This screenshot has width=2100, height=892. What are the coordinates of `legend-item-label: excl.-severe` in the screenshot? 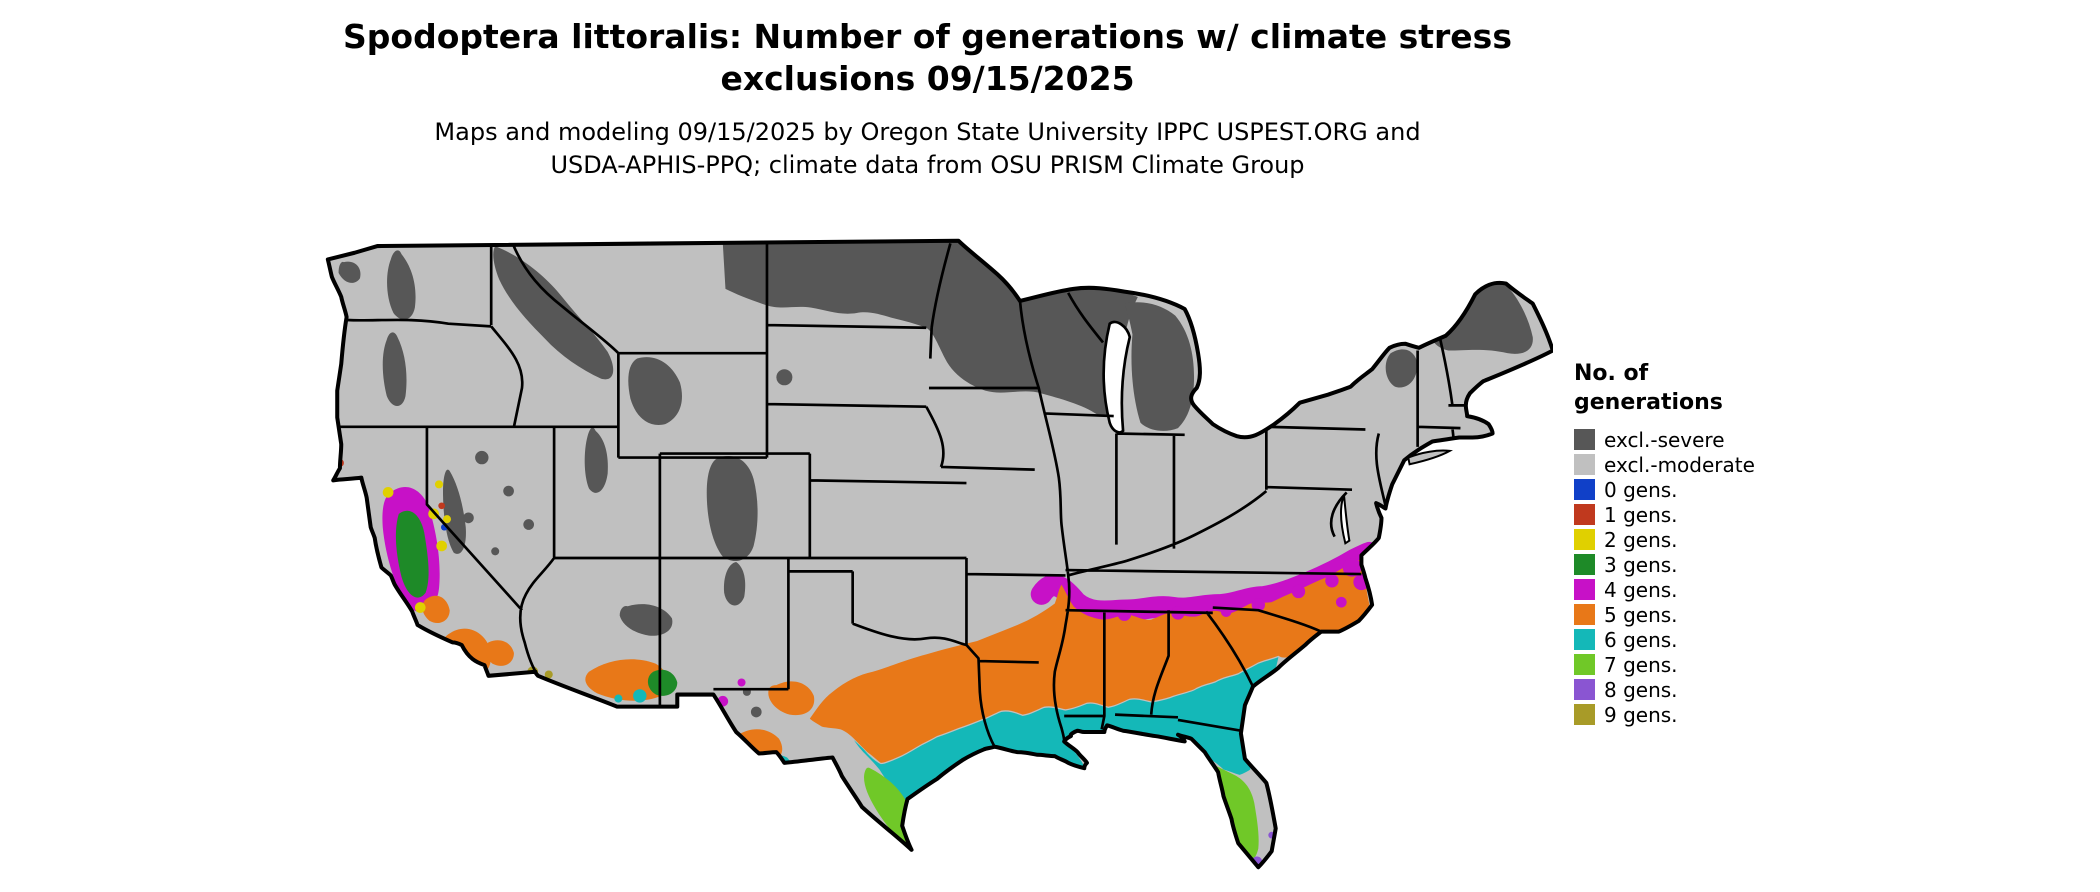 It's located at (1664, 439).